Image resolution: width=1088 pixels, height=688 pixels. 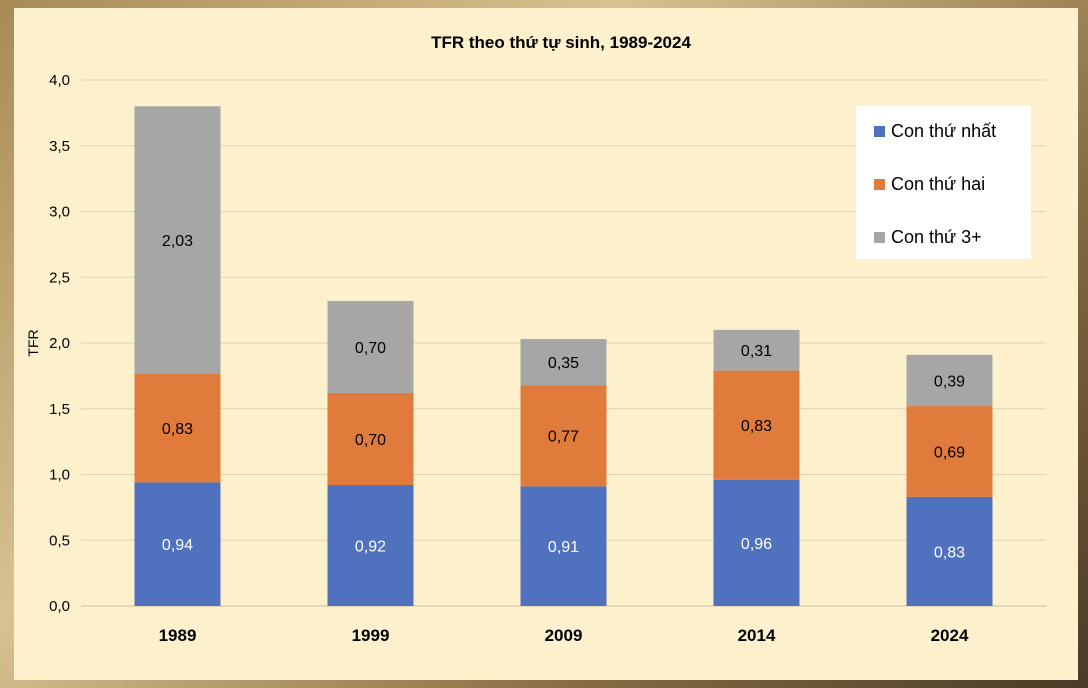 I want to click on data-label: 0,92, so click(x=370, y=547).